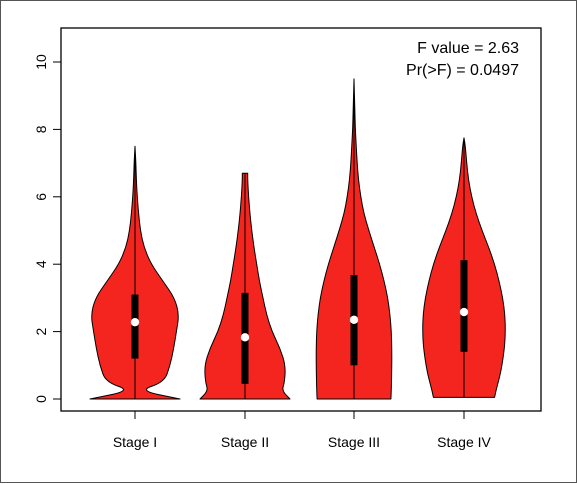 The height and width of the screenshot is (484, 577). What do you see at coordinates (41, 197) in the screenshot?
I see `y-tick-label: 6` at bounding box center [41, 197].